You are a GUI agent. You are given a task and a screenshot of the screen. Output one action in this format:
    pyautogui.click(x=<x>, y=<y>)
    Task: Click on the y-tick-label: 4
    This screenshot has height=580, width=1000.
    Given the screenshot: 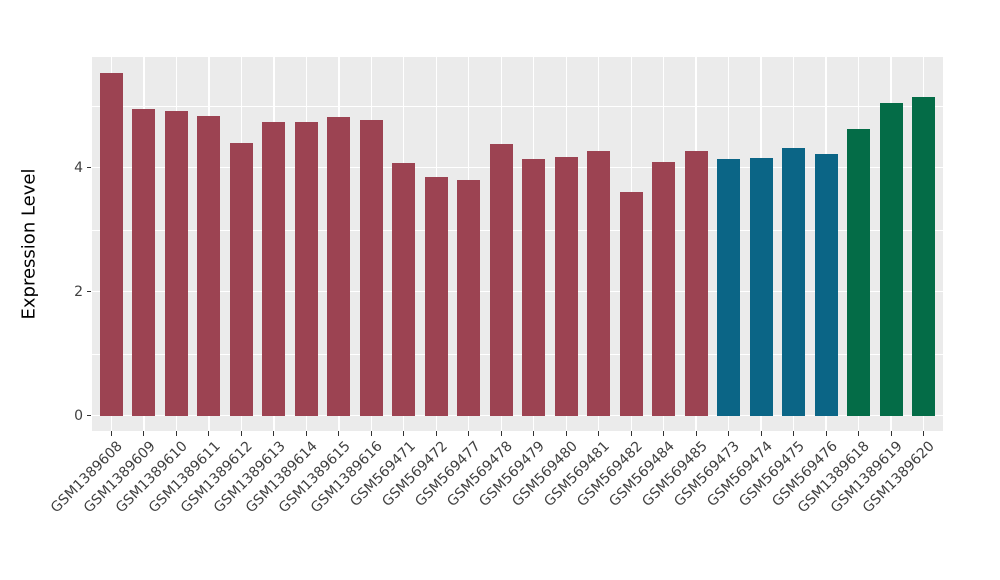 What is the action you would take?
    pyautogui.click(x=78, y=167)
    